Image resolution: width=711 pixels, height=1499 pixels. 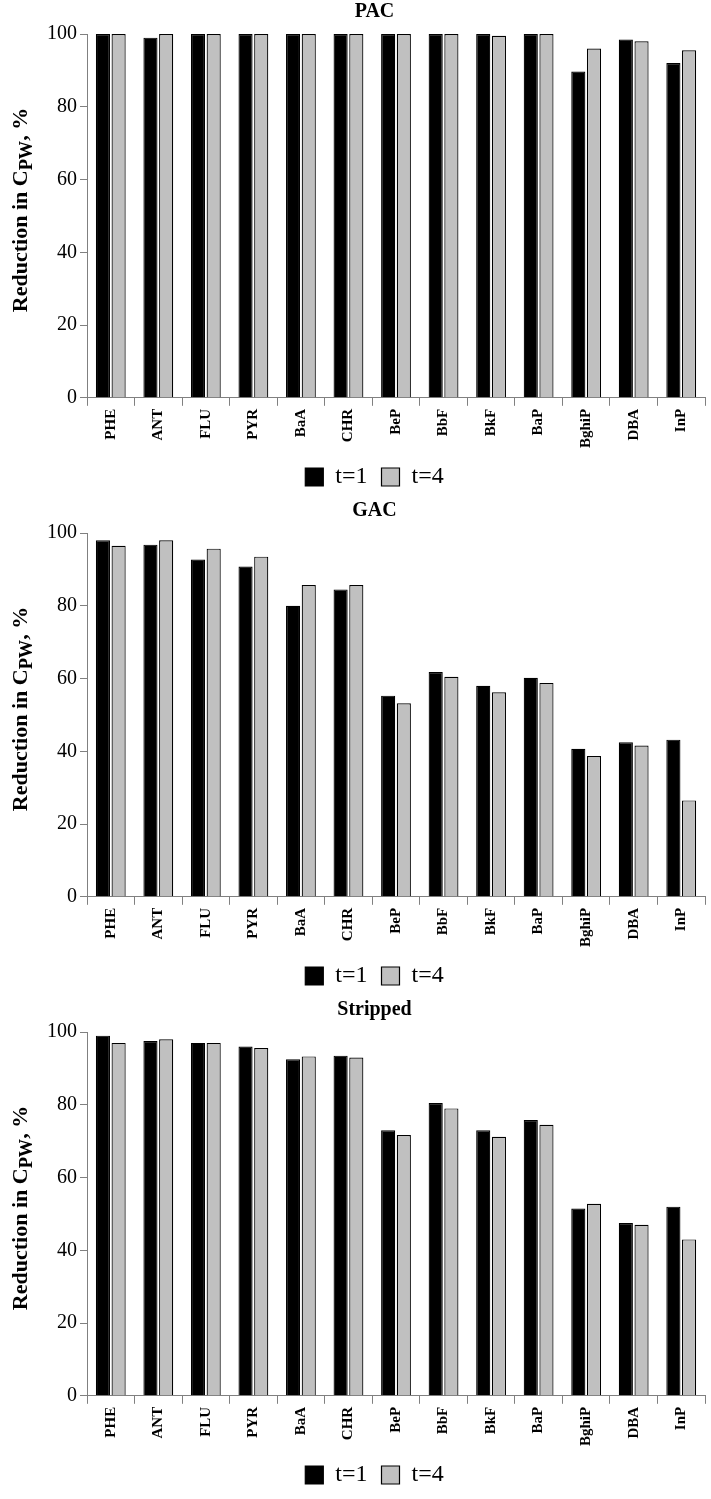 I want to click on chart-title: PAC, so click(x=374, y=11).